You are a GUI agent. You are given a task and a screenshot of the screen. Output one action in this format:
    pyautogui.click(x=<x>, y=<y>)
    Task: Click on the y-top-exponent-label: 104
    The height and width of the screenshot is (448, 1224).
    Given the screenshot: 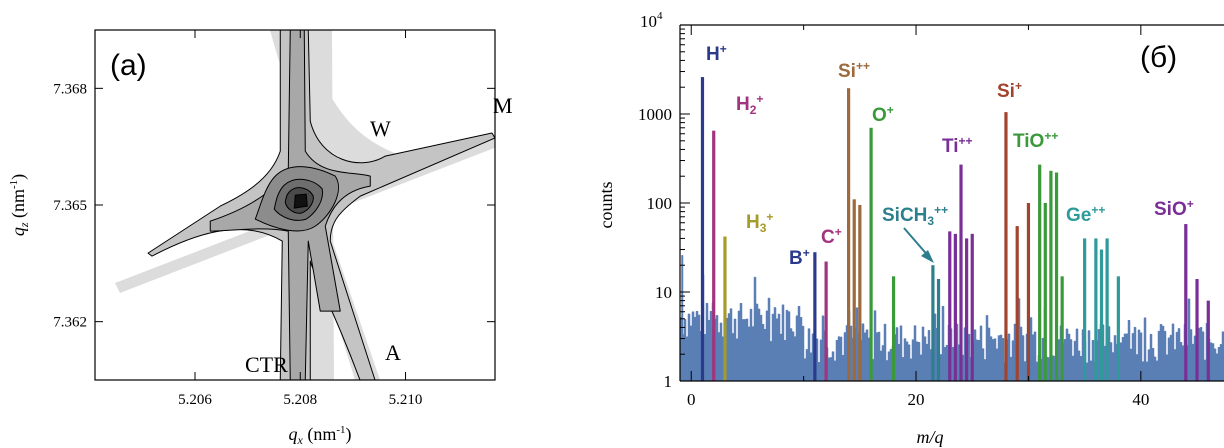 What is the action you would take?
    pyautogui.click(x=651, y=20)
    